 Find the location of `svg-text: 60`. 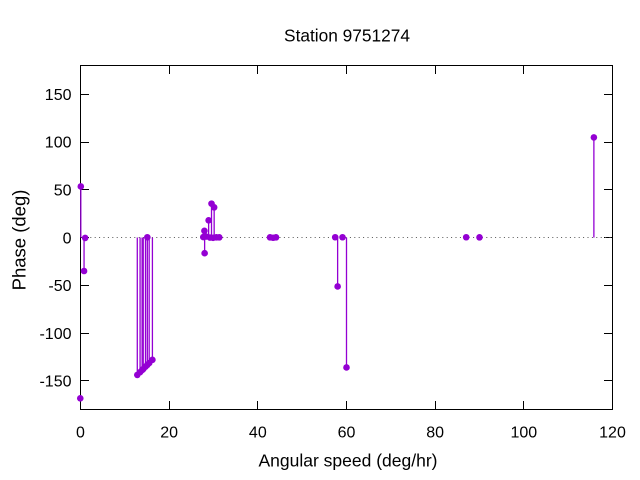

svg-text: 60 is located at coordinates (347, 433).